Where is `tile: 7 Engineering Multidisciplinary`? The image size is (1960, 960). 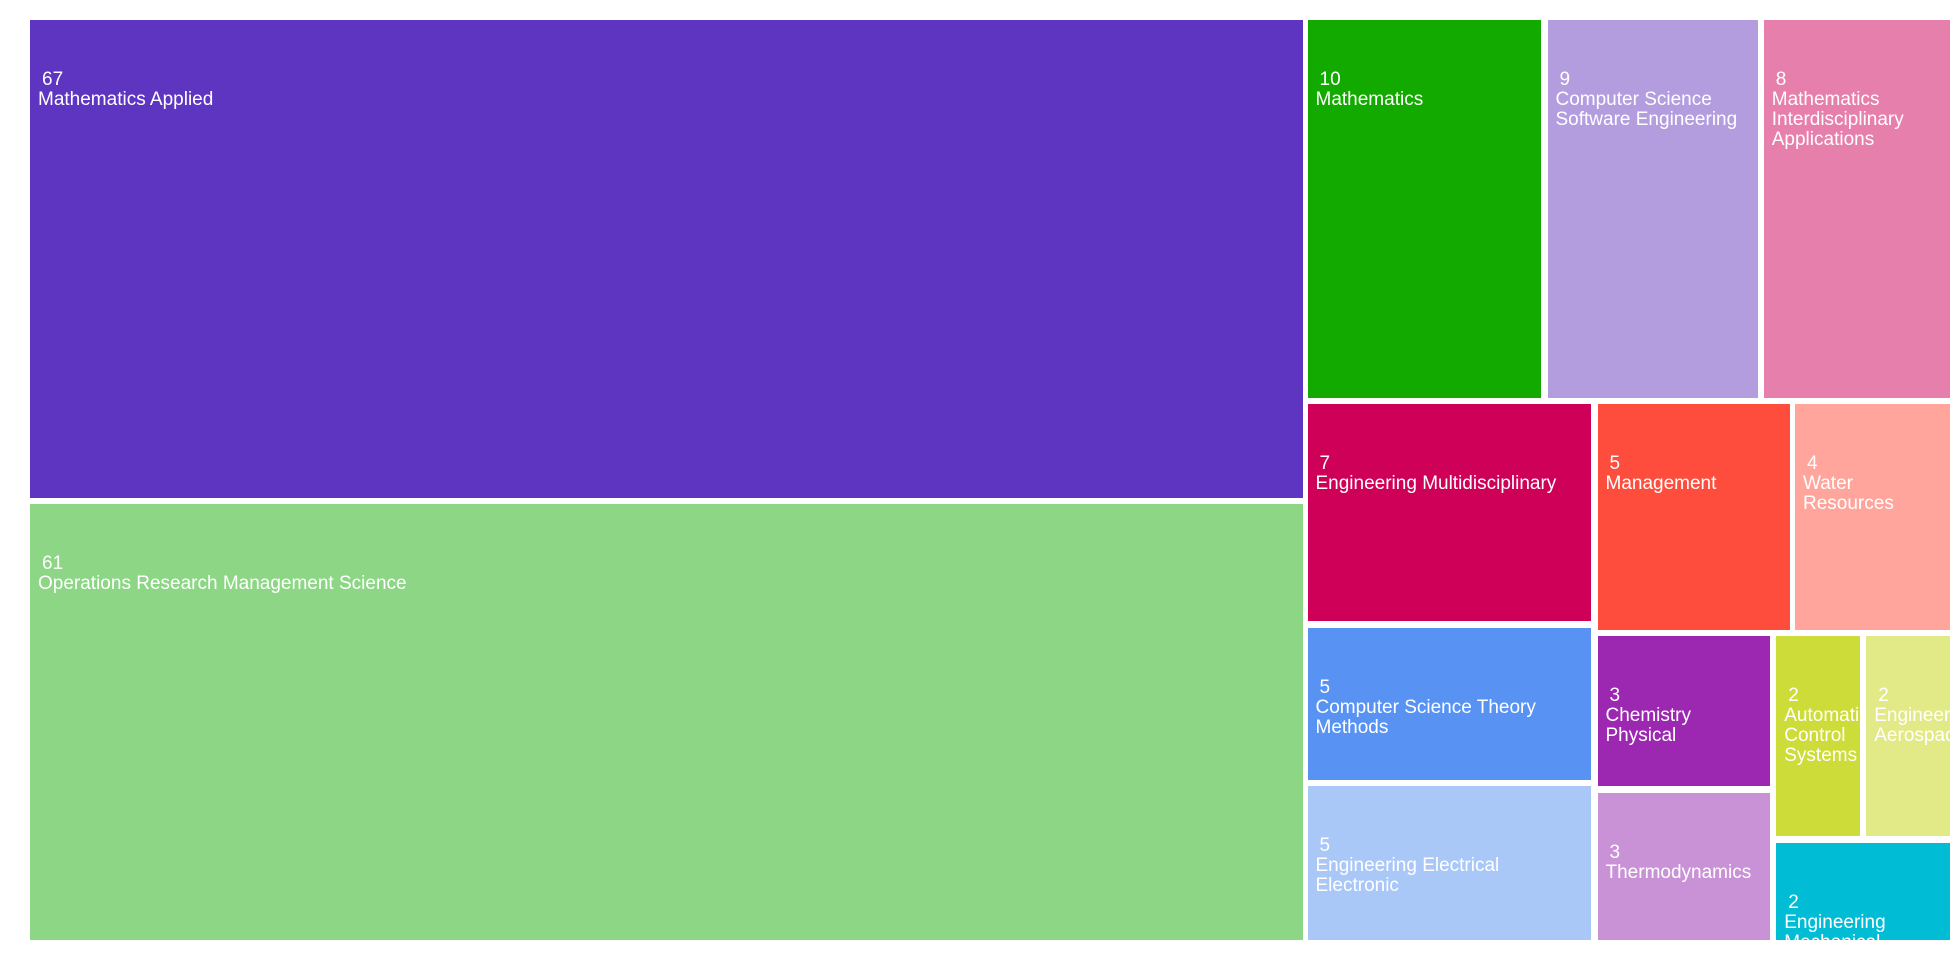
tile: 7 Engineering Multidisciplinary is located at coordinates (1449, 512).